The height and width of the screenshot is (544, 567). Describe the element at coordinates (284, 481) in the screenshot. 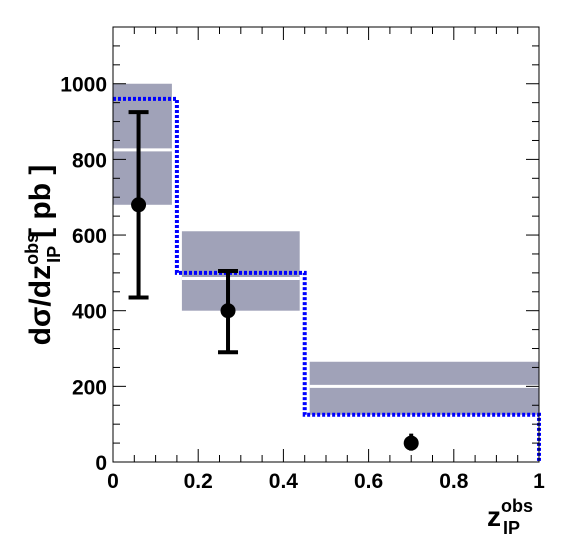

I see `x-tick-label: 0.4` at that location.